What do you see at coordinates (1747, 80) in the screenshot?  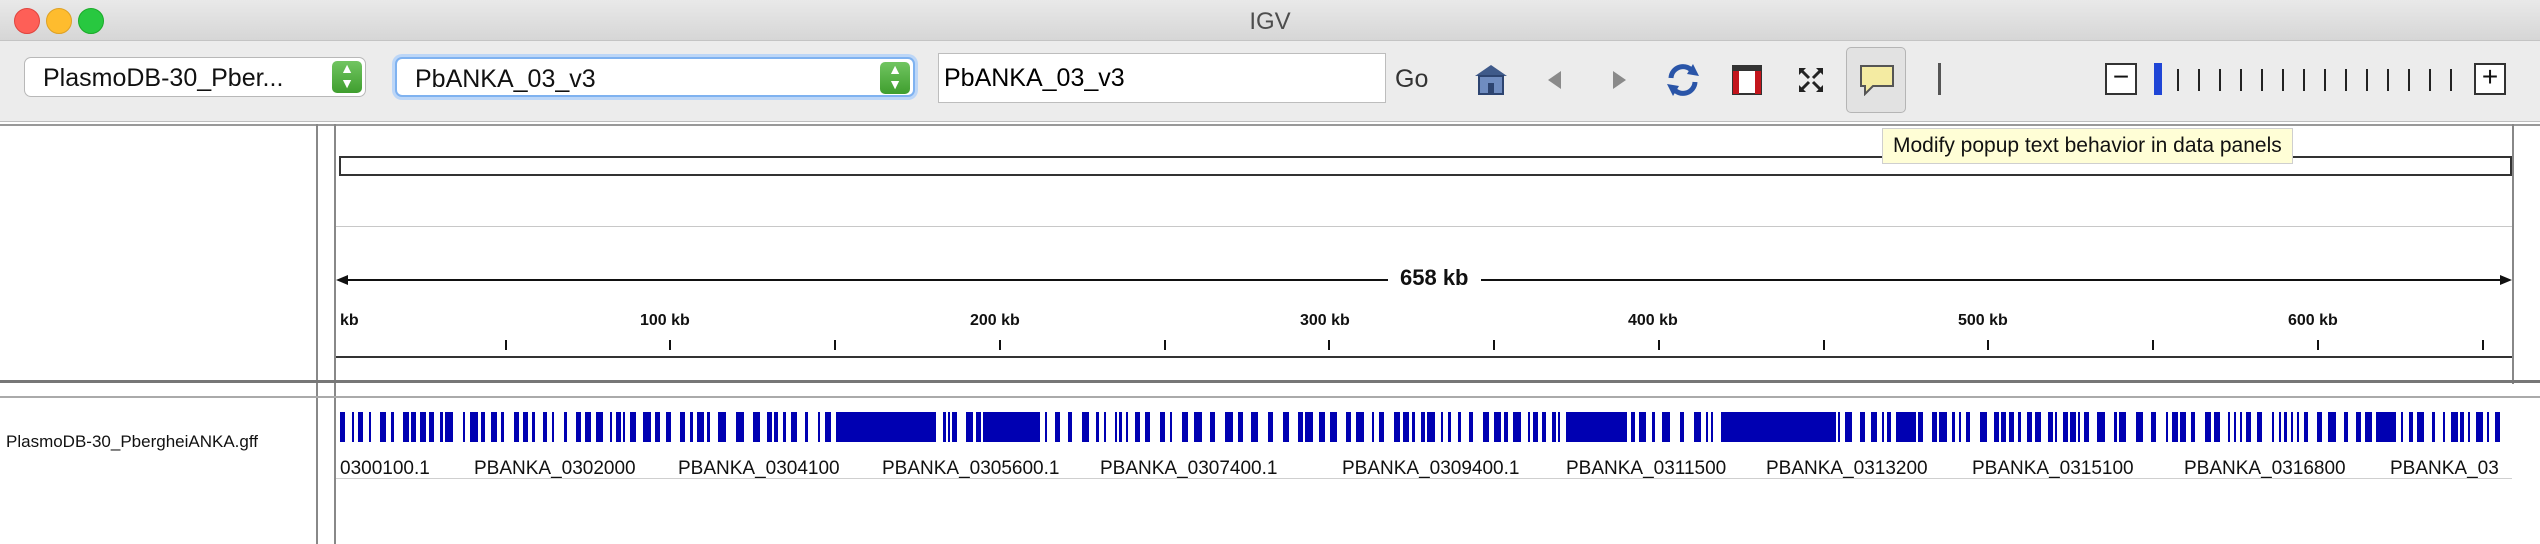 I see `region-of-interest-icon` at bounding box center [1747, 80].